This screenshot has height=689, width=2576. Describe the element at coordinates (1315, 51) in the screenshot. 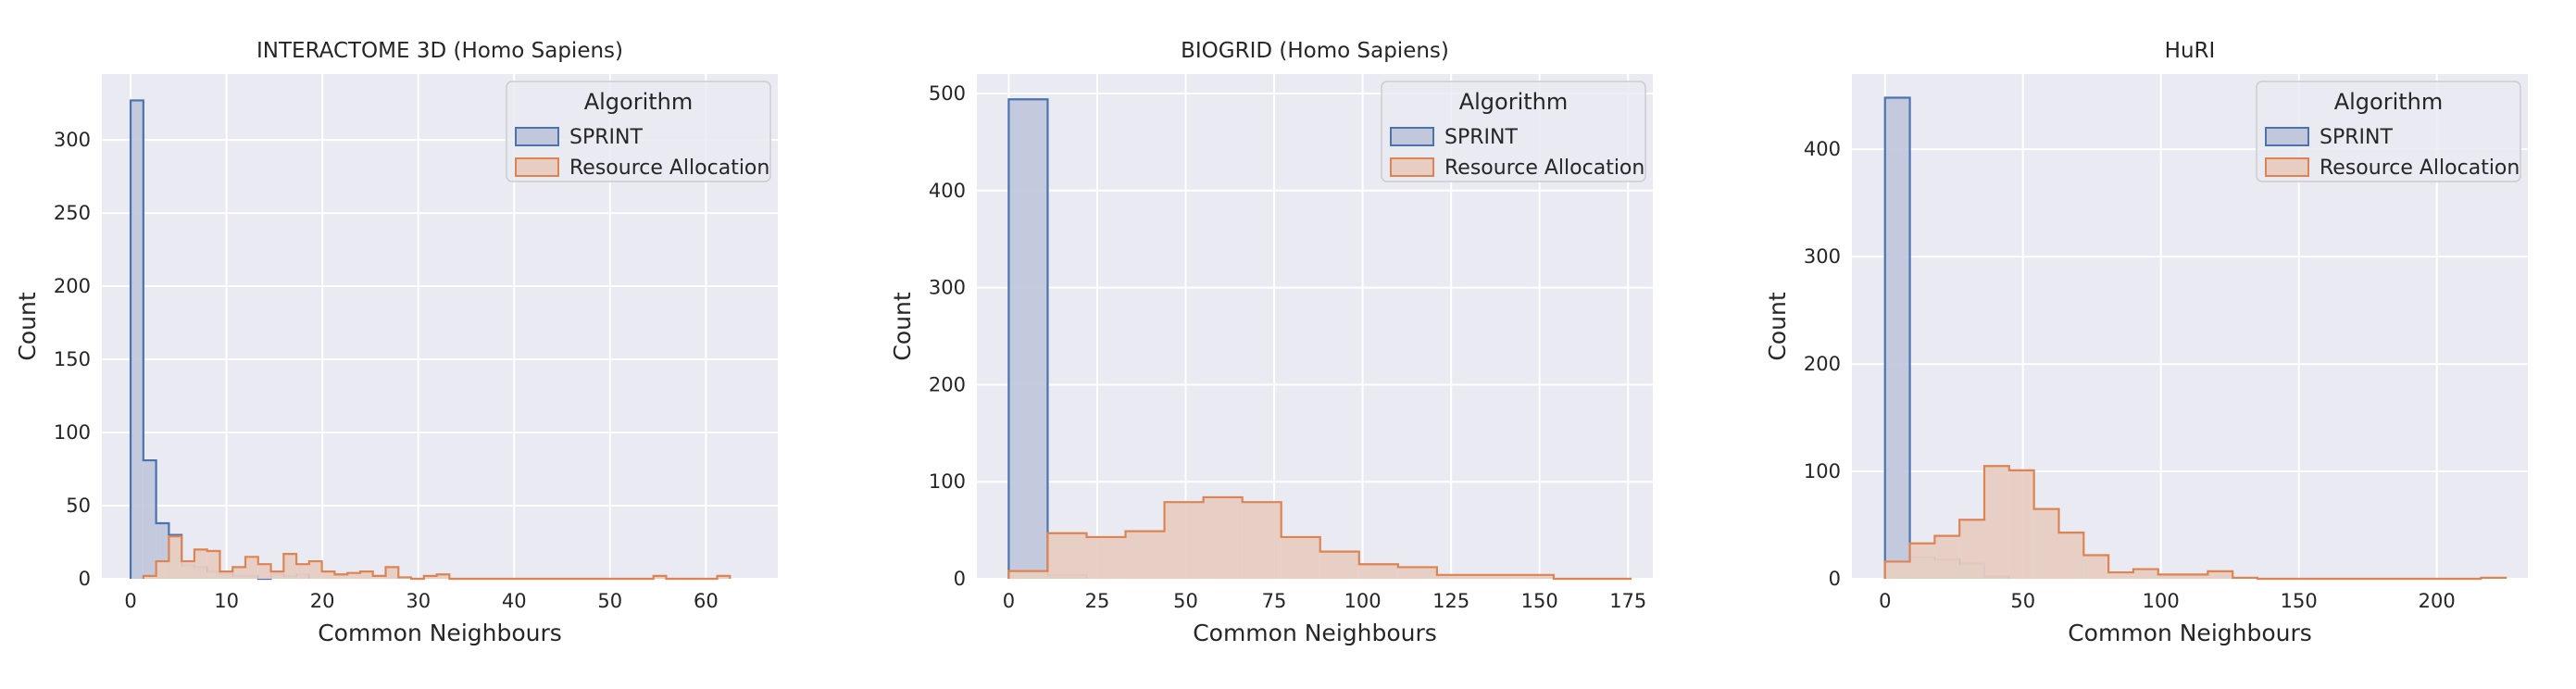

I see `chart-title: BIOGRID (Homo Sapiens)` at that location.